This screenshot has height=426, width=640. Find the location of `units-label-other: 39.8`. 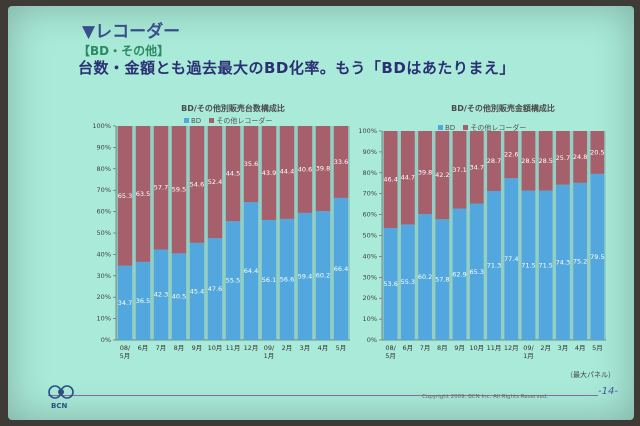

units-label-other: 39.8 is located at coordinates (323, 169).